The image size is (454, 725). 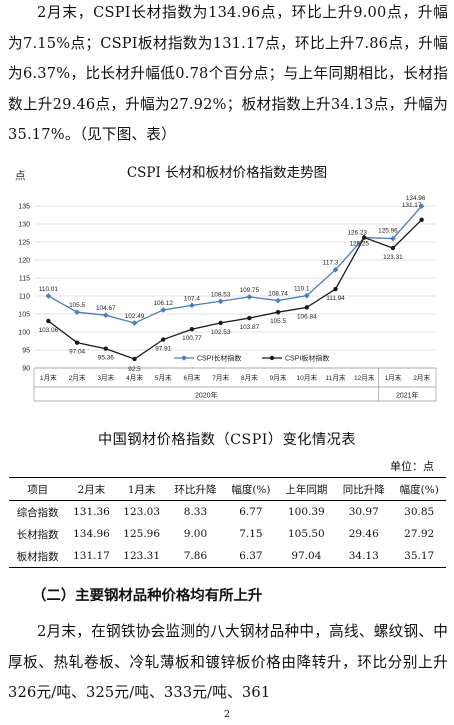 What do you see at coordinates (192, 298) in the screenshot?
I see `data-label: 107.4` at bounding box center [192, 298].